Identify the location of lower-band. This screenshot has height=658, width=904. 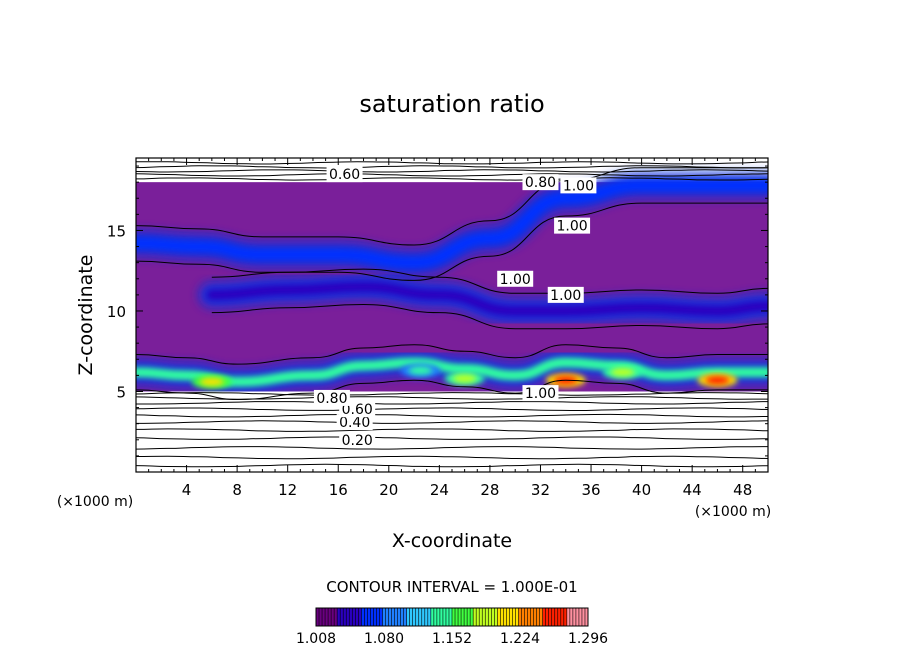
(452, 372).